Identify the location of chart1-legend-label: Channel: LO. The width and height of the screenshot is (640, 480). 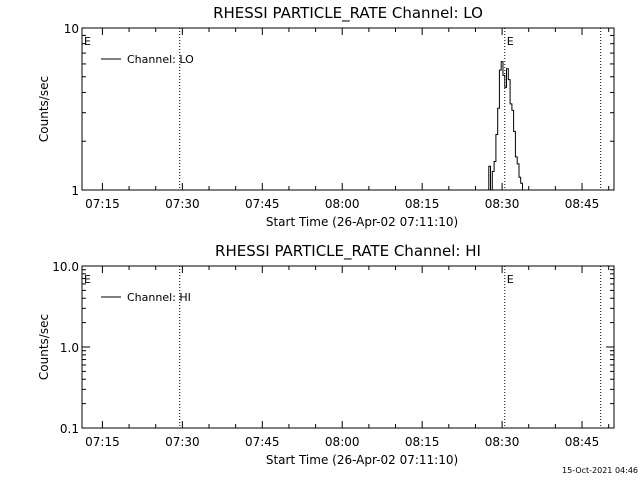
(160, 59).